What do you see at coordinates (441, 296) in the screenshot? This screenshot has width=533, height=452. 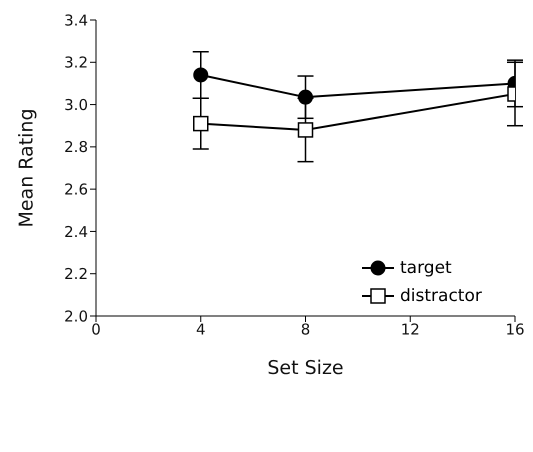 I see `legend-label: distractor` at bounding box center [441, 296].